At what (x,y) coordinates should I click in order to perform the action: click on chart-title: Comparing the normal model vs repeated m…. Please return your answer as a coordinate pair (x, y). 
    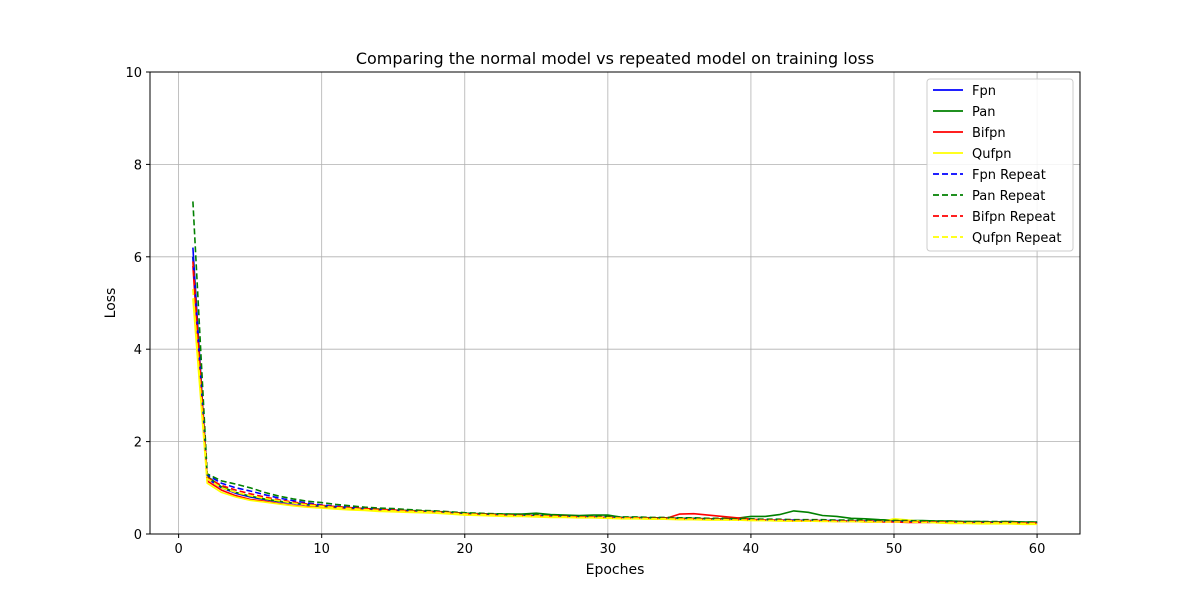
    Looking at the image, I should click on (615, 58).